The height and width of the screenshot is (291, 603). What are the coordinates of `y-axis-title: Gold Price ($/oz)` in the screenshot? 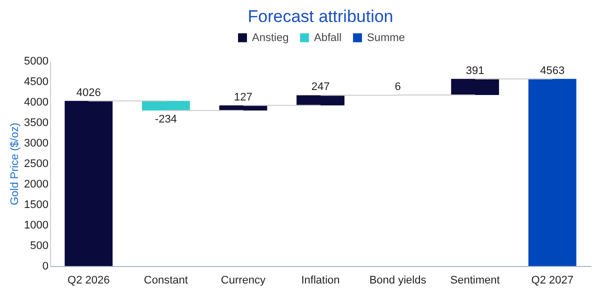 It's located at (15, 164).